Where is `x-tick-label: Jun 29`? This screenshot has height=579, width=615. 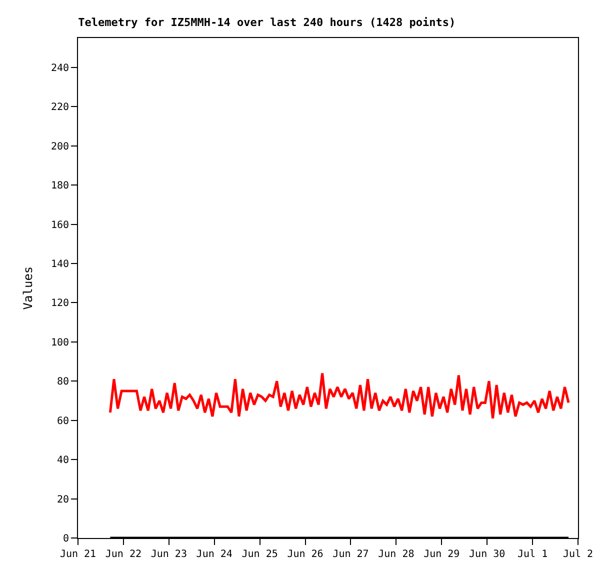 x-tick-label: Jun 29 is located at coordinates (442, 554).